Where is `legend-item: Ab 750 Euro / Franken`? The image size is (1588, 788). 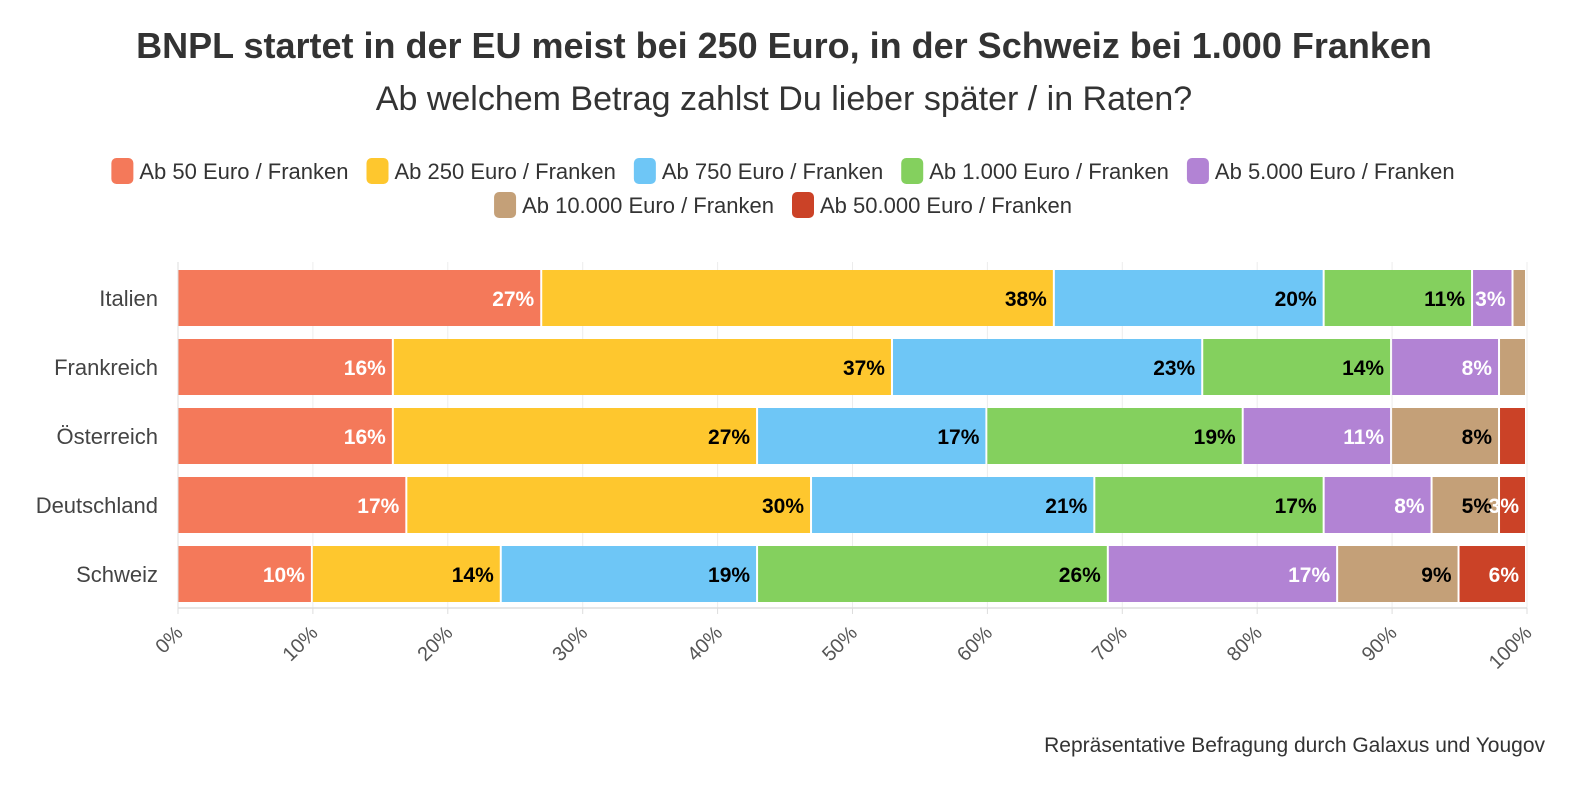 legend-item: Ab 750 Euro / Franken is located at coordinates (758, 171).